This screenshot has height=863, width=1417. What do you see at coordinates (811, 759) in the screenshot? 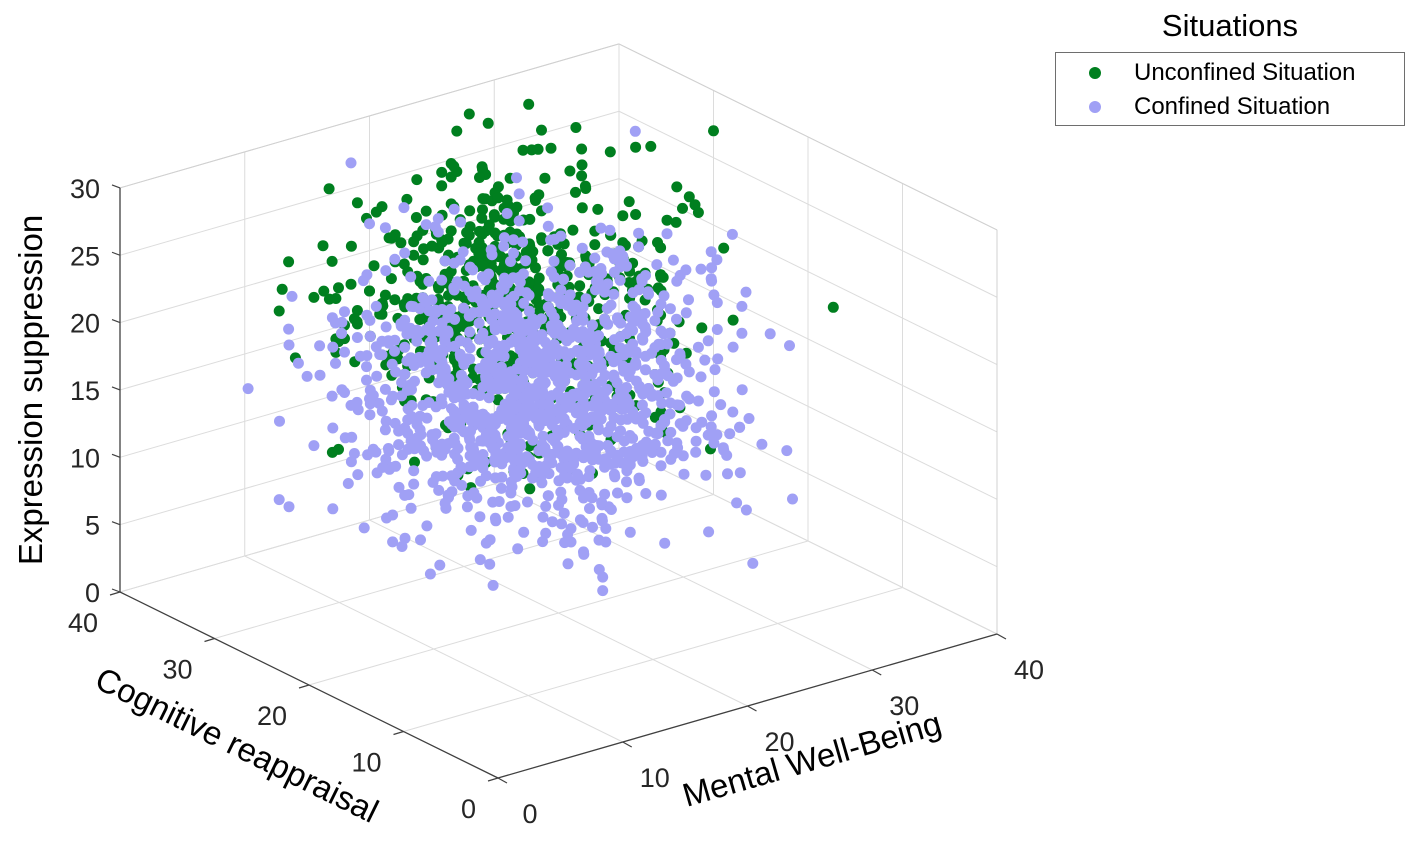
I see `x-axis-label: Mental Well-Being` at bounding box center [811, 759].